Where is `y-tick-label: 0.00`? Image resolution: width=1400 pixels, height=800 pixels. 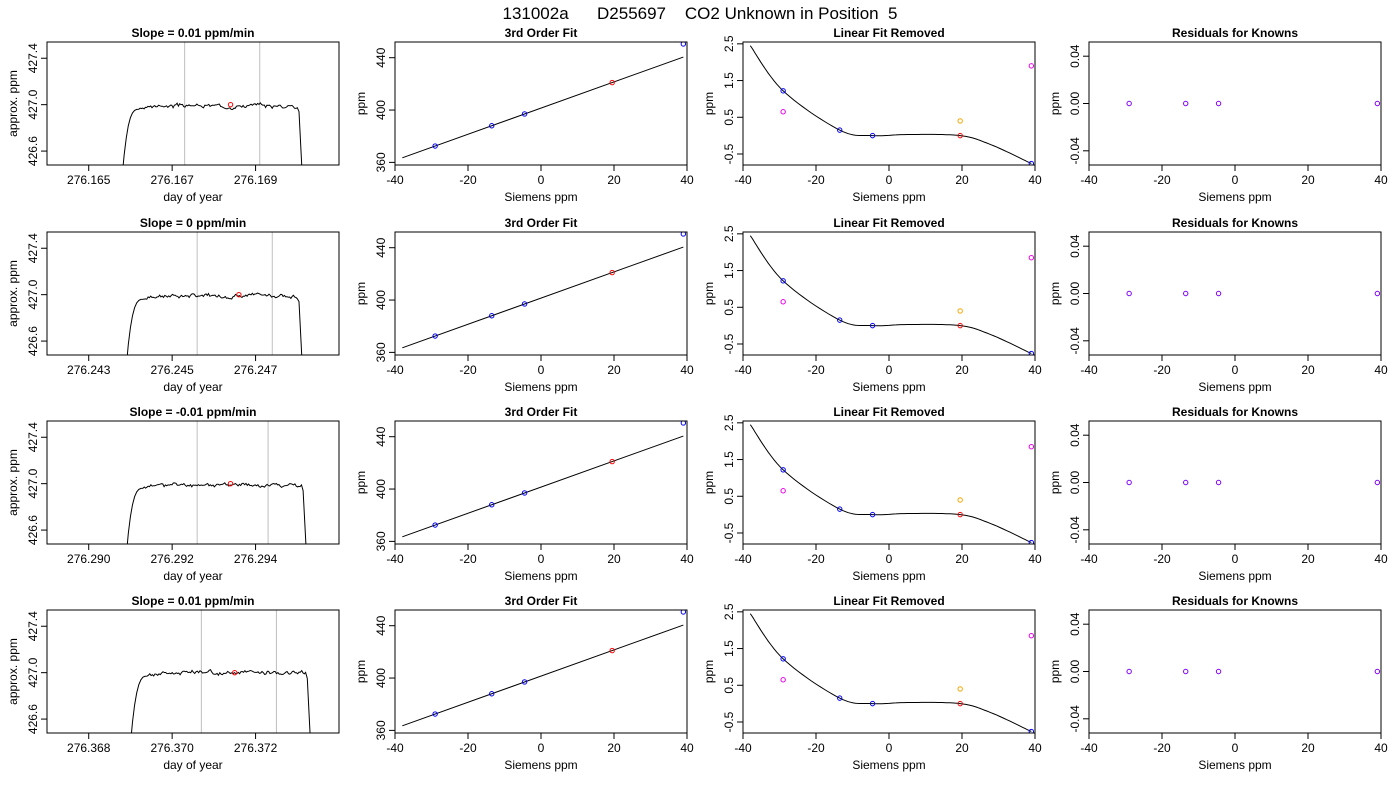 y-tick-label: 0.00 is located at coordinates (1075, 293).